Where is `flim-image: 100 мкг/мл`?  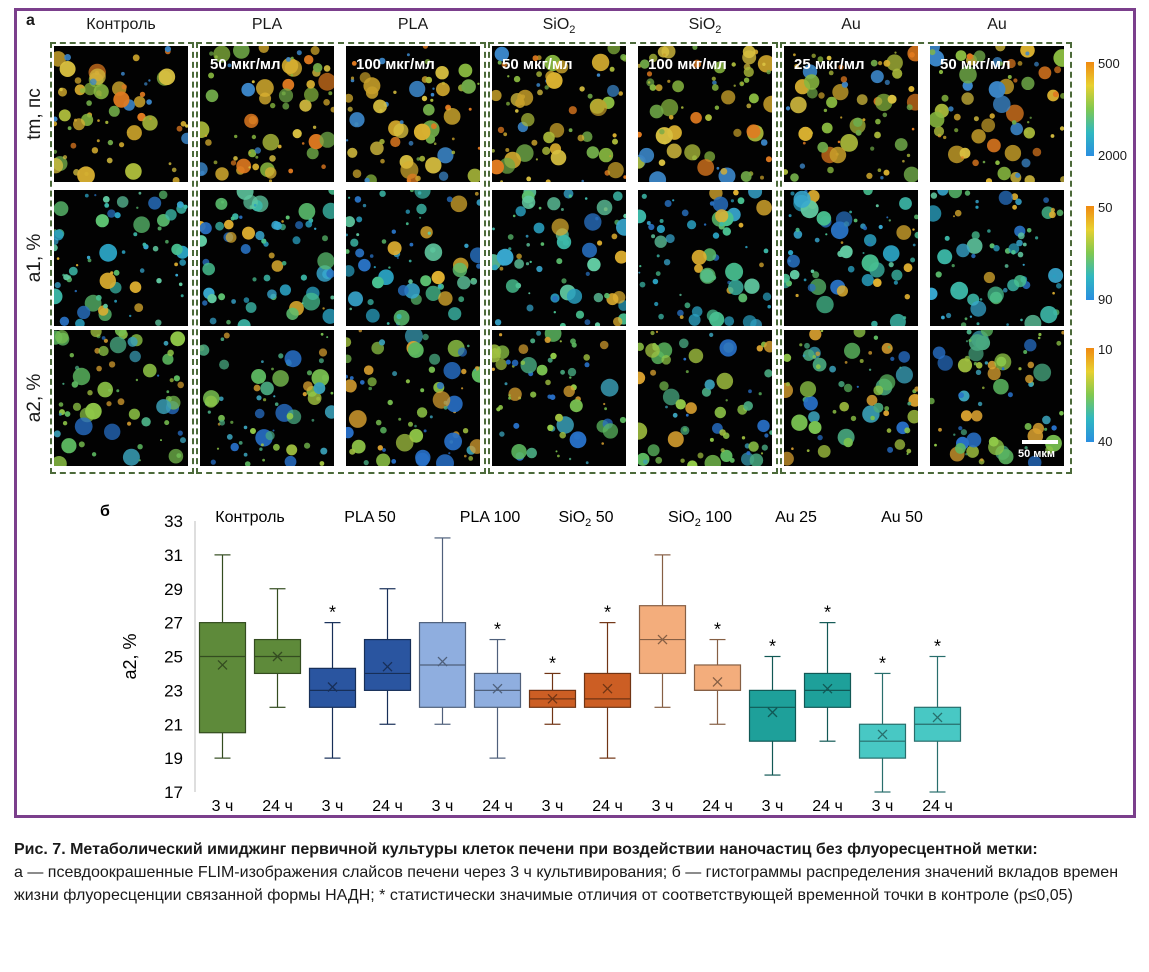
flim-image: 100 мкг/мл is located at coordinates (705, 114).